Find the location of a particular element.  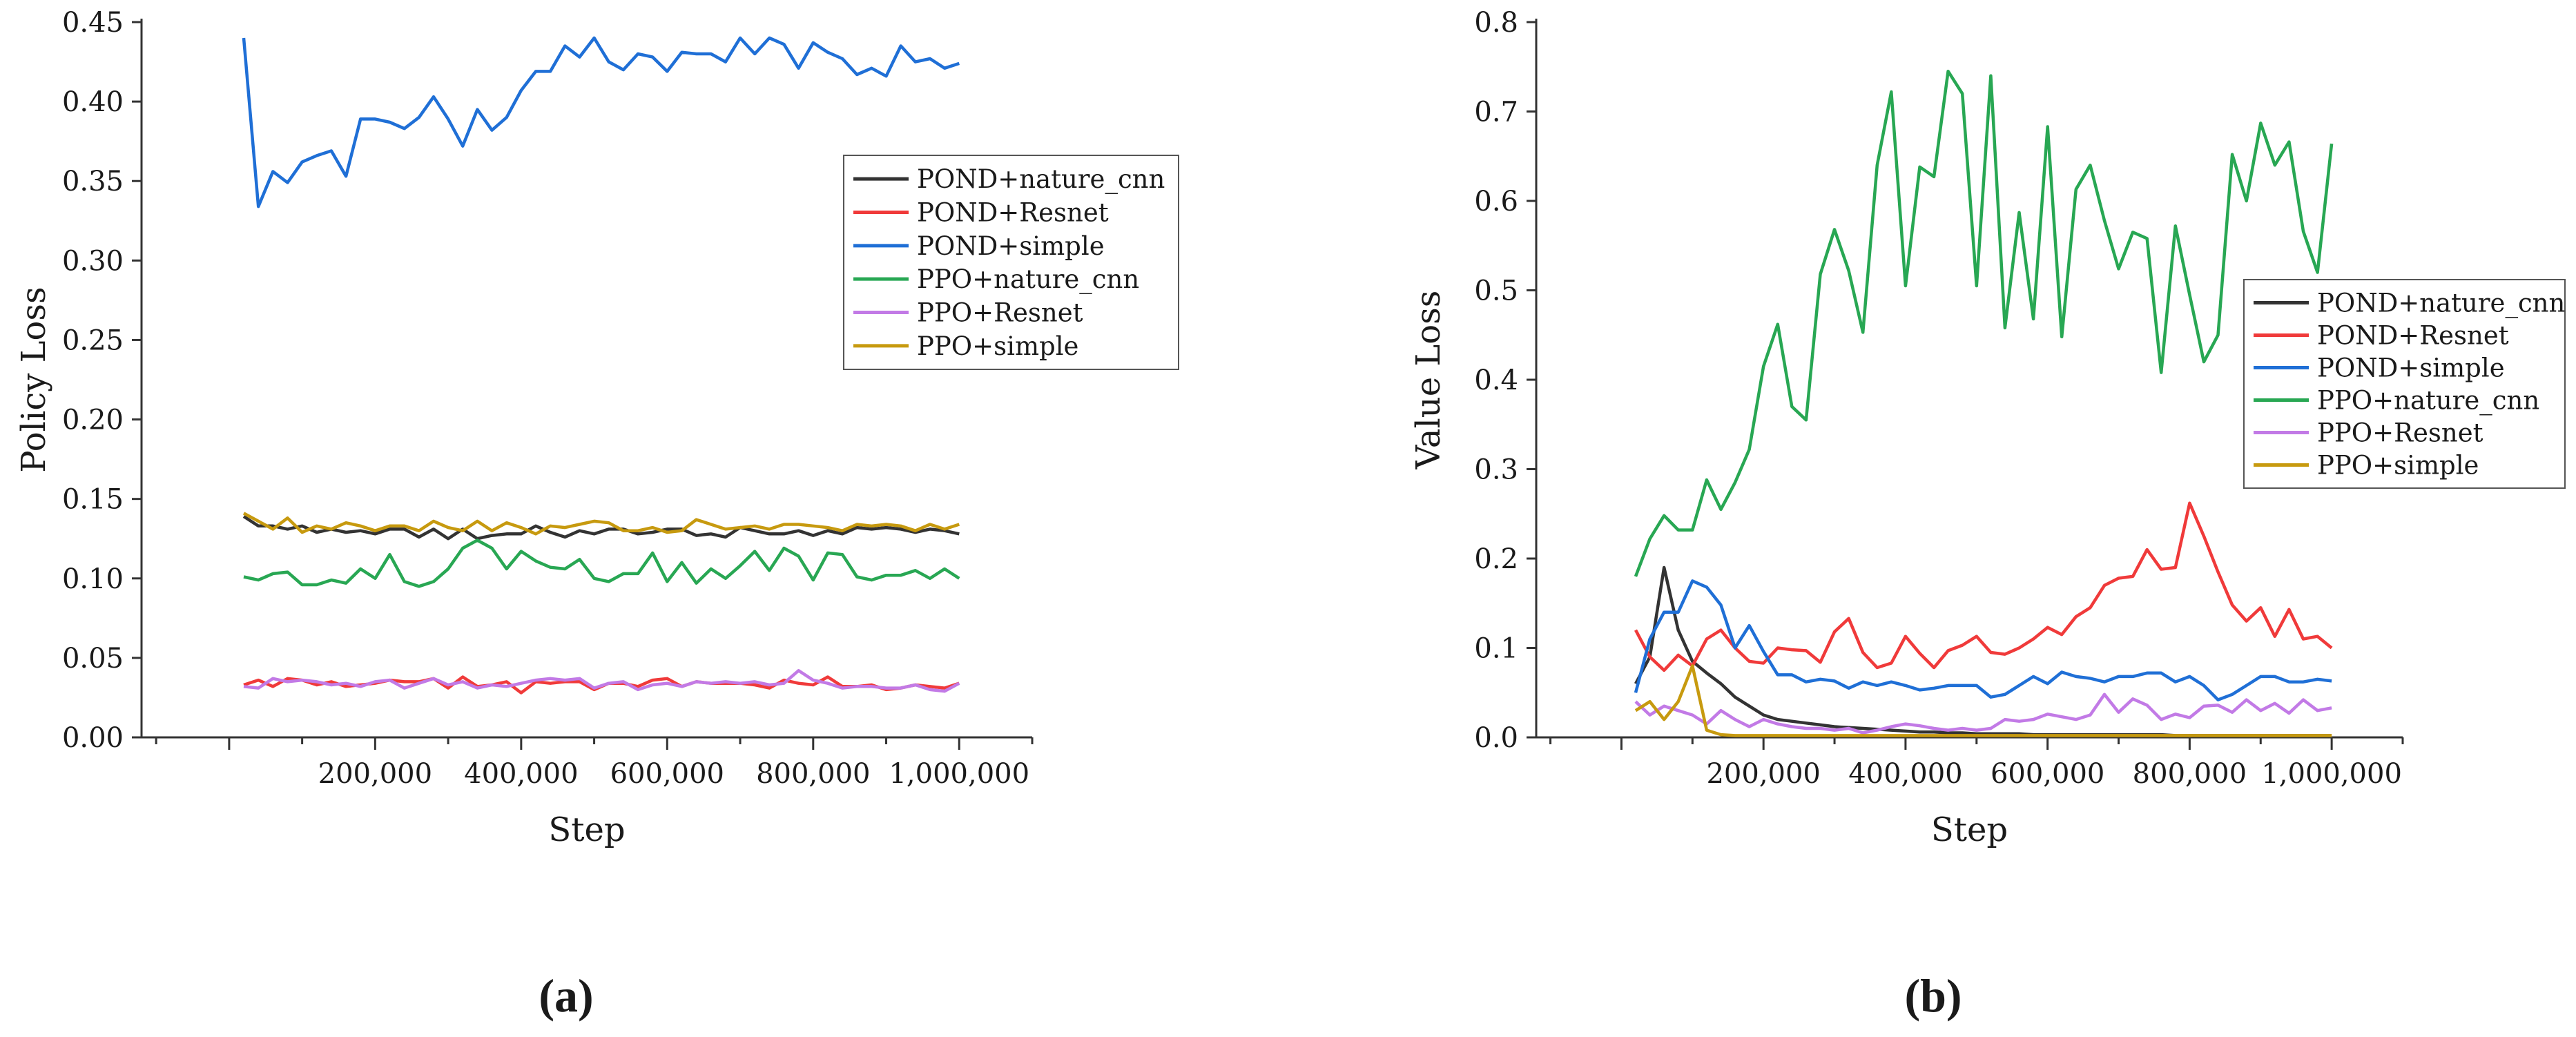

y-tick-label: 0.5 is located at coordinates (1496, 291).